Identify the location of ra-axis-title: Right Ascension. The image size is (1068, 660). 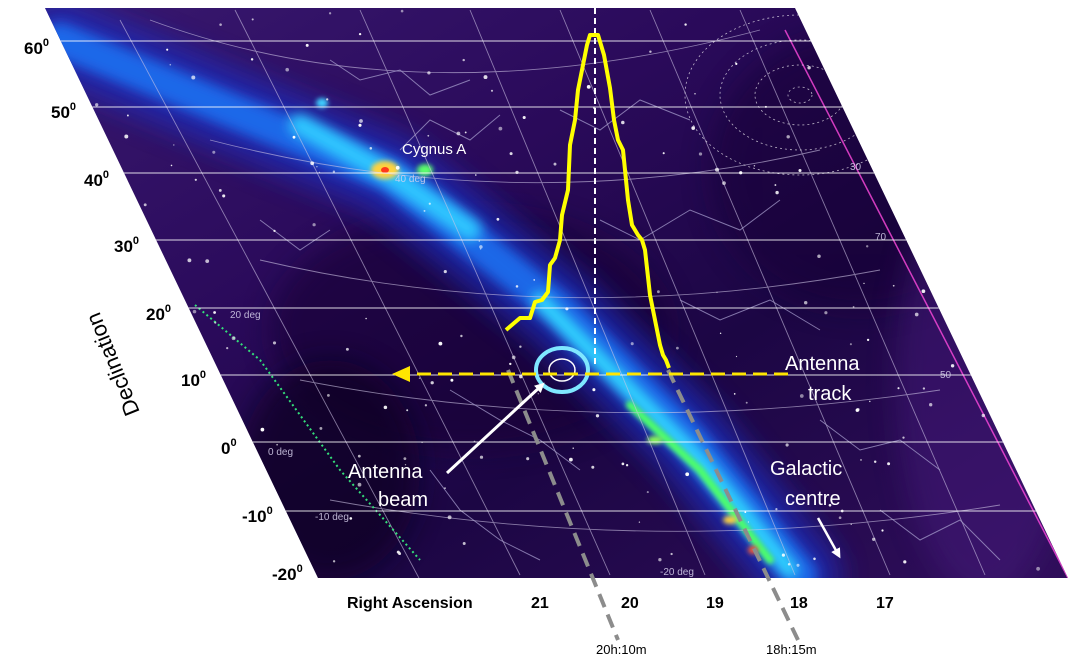
(410, 603).